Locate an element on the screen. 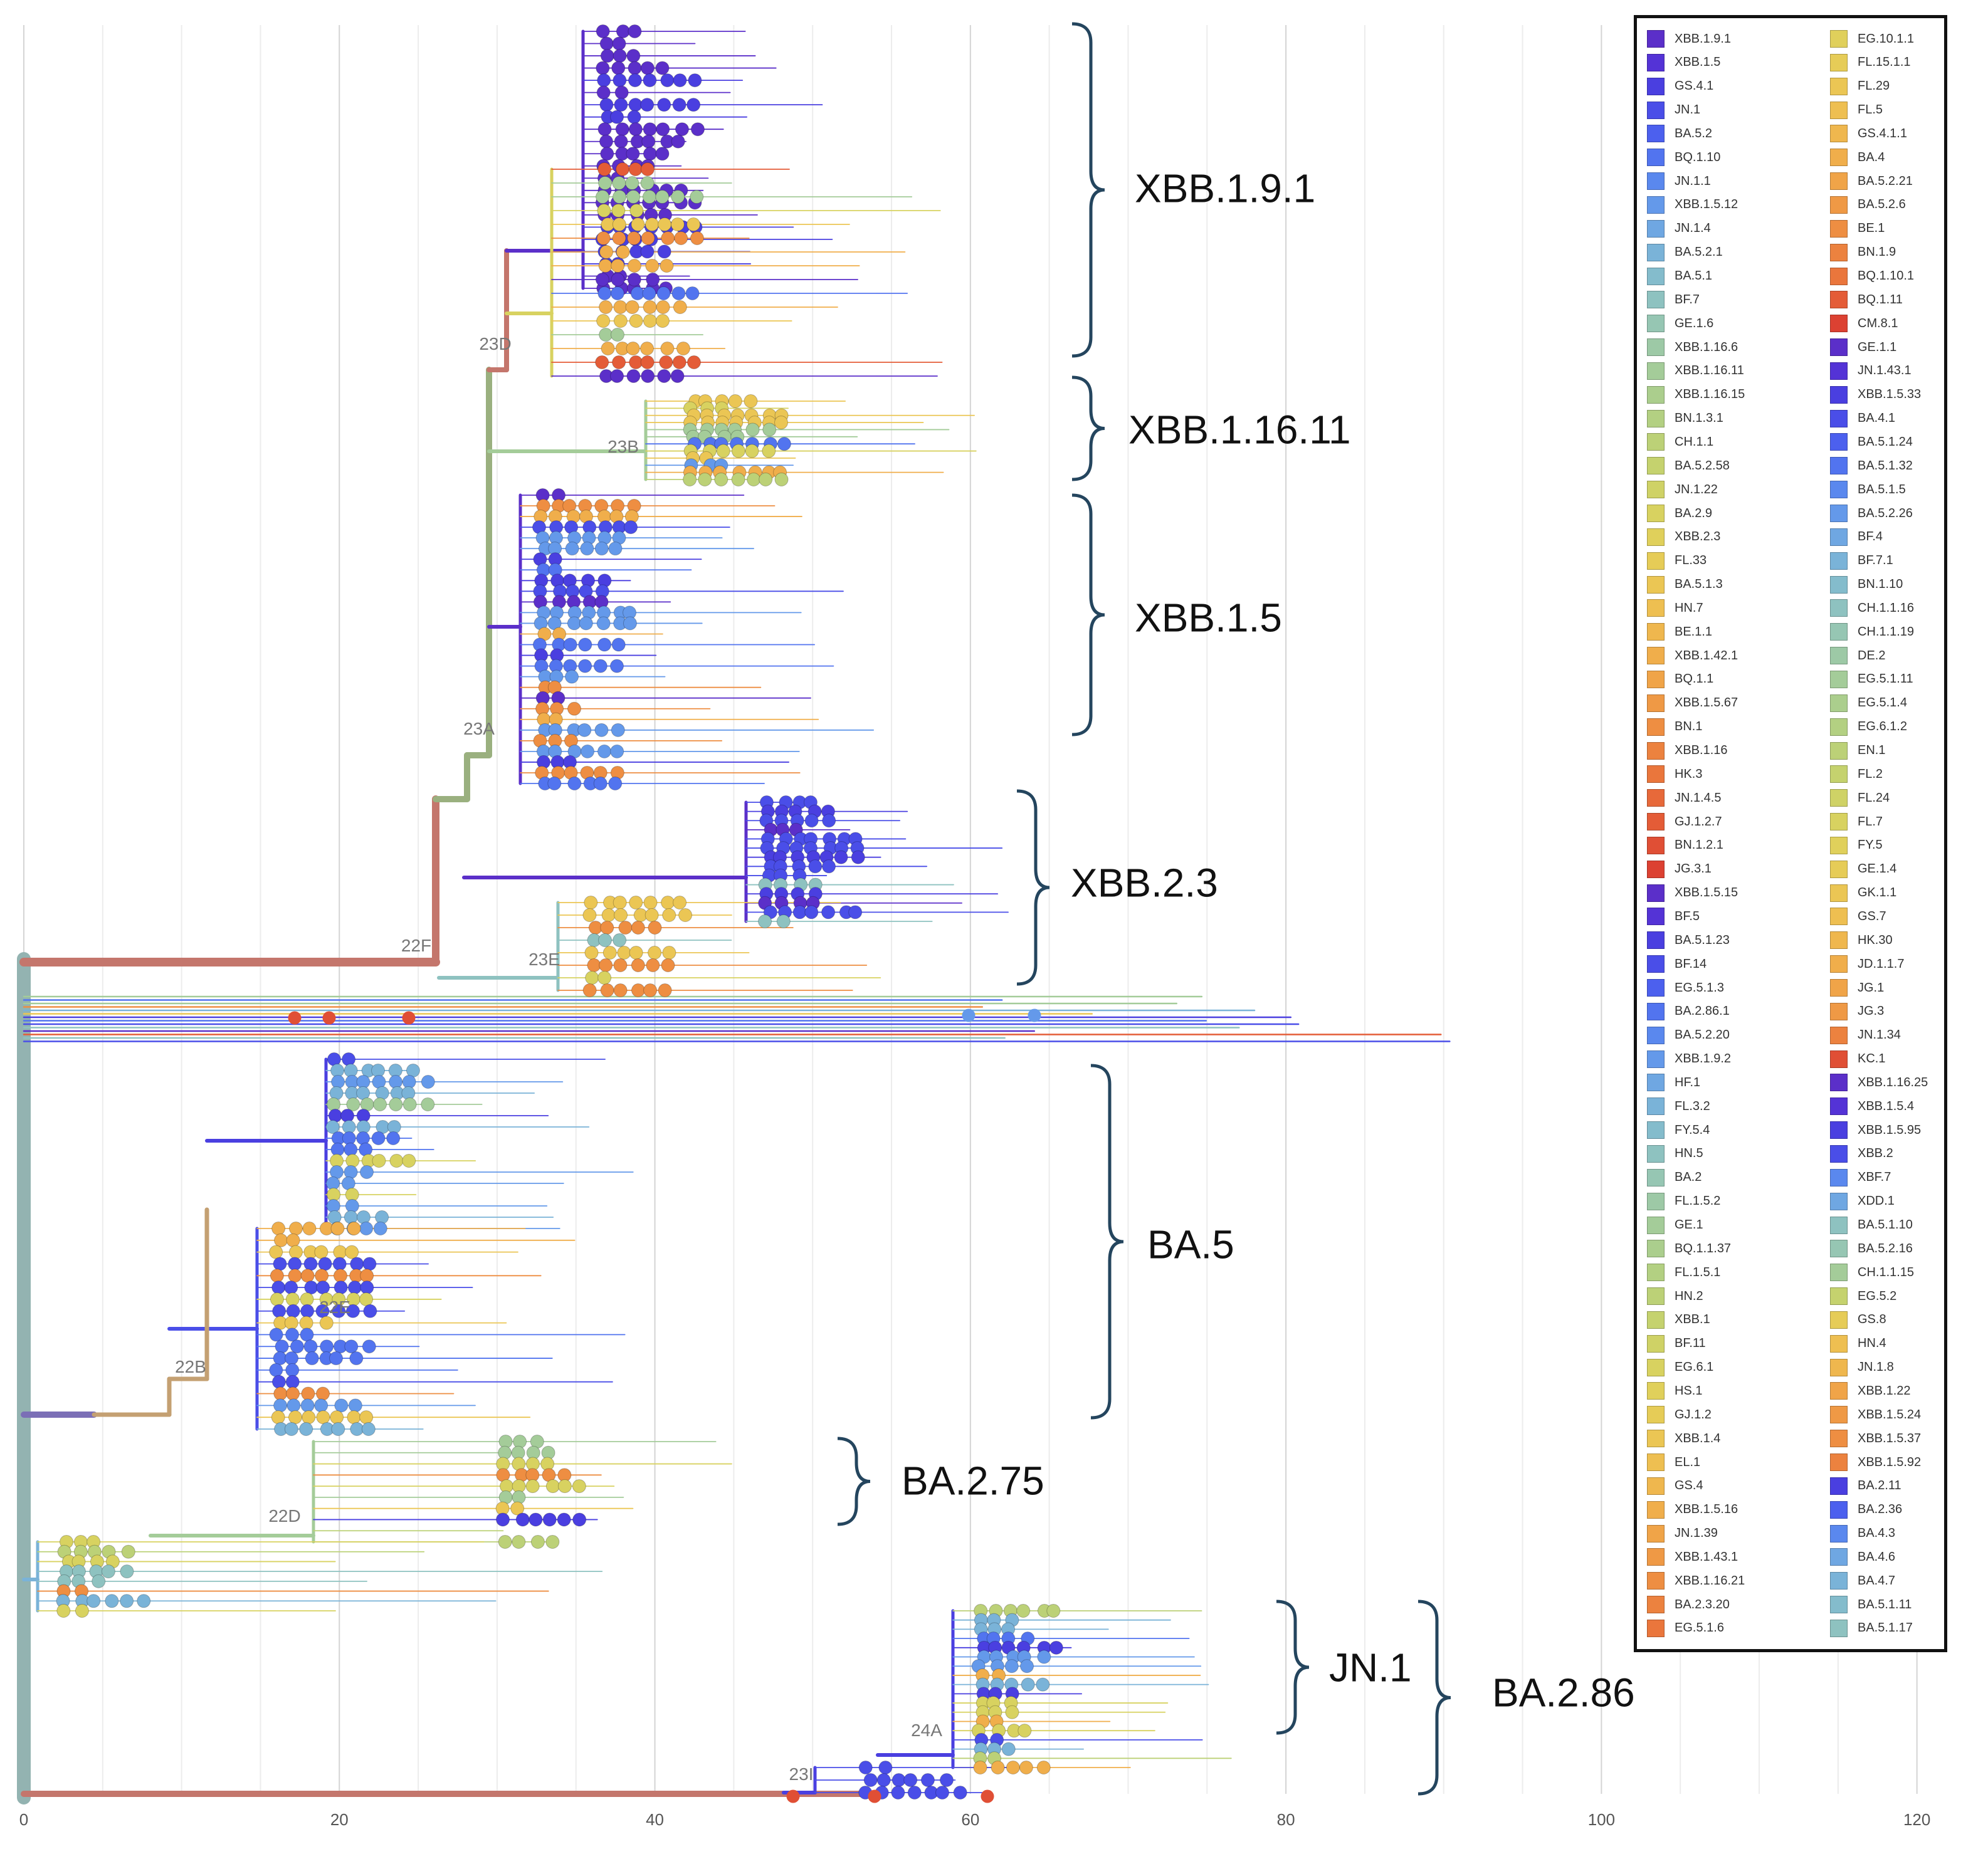 The height and width of the screenshot is (1849, 1988). legend-label: EG.5.1.11 is located at coordinates (1885, 679).